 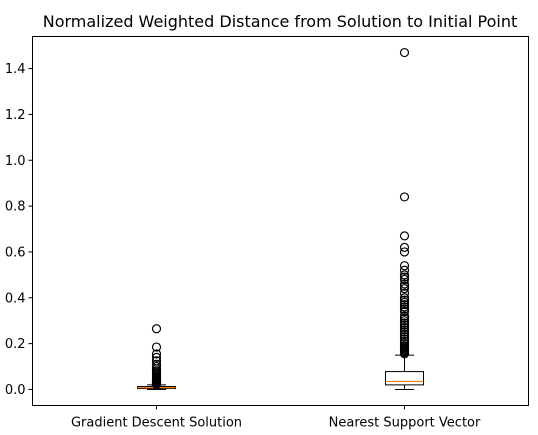 What do you see at coordinates (15, 390) in the screenshot?
I see `y-tick-label: 0.0` at bounding box center [15, 390].